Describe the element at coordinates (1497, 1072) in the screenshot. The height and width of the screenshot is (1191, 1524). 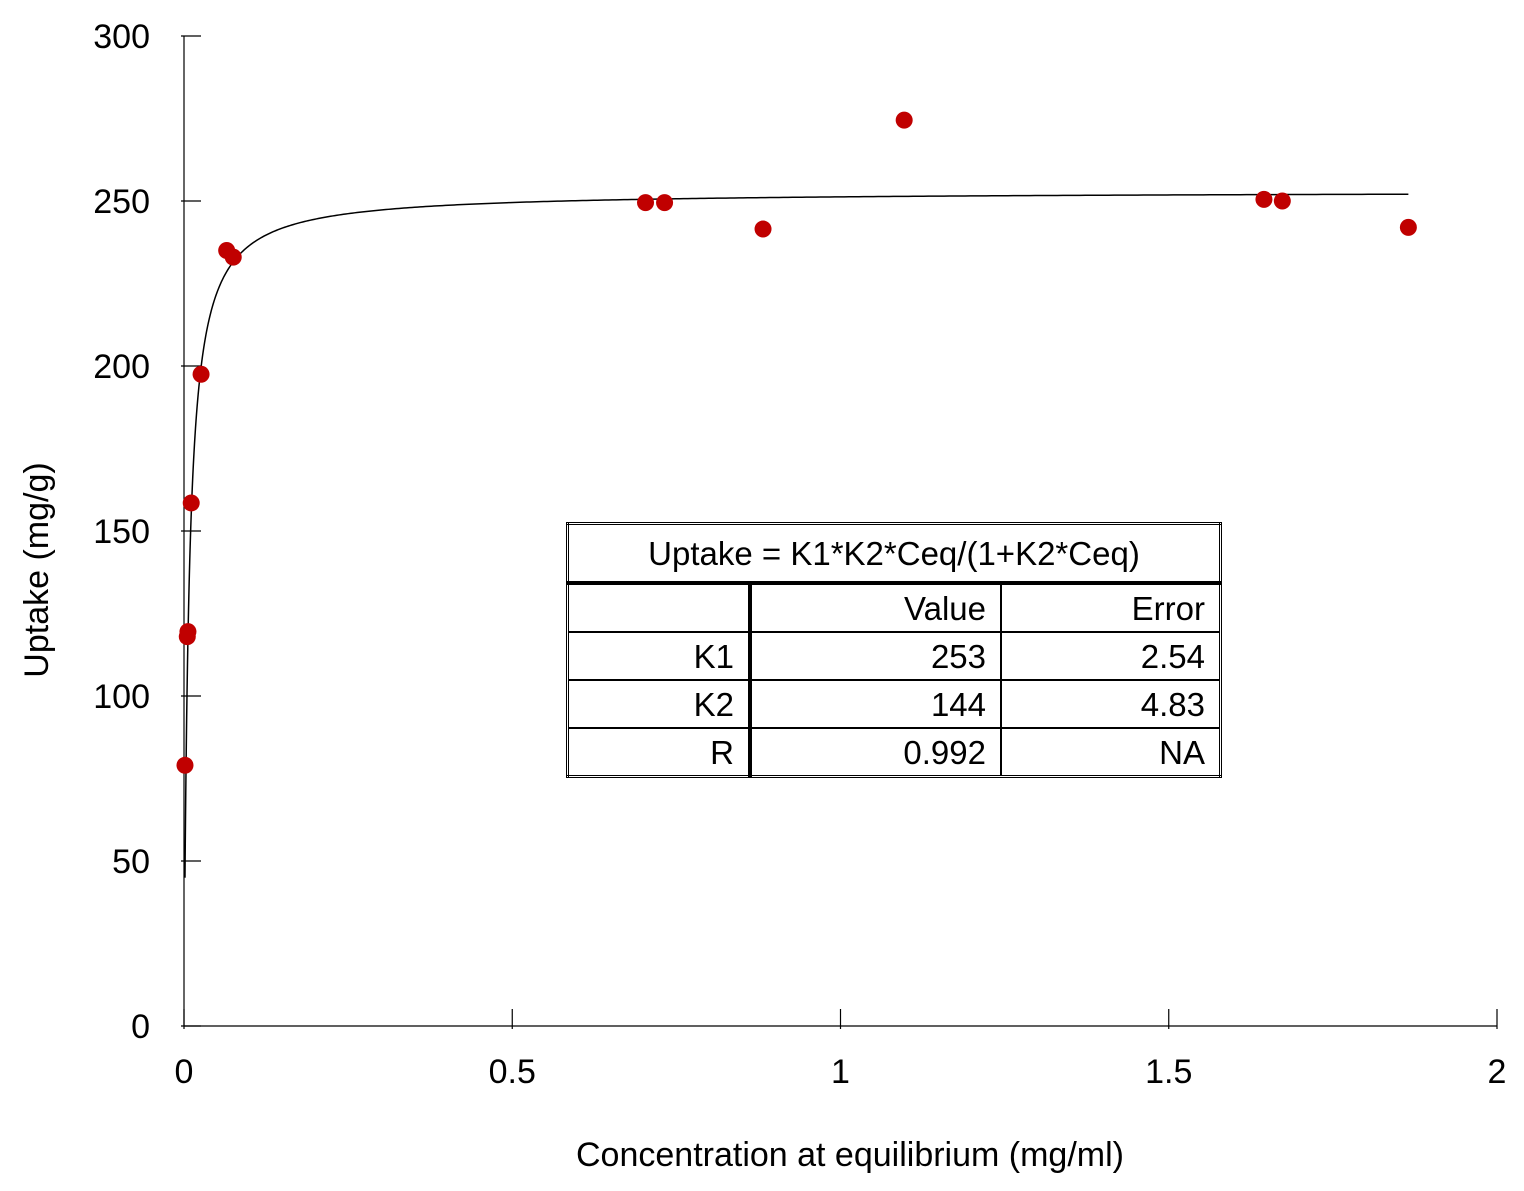
I see `x-tick-label: 2` at that location.